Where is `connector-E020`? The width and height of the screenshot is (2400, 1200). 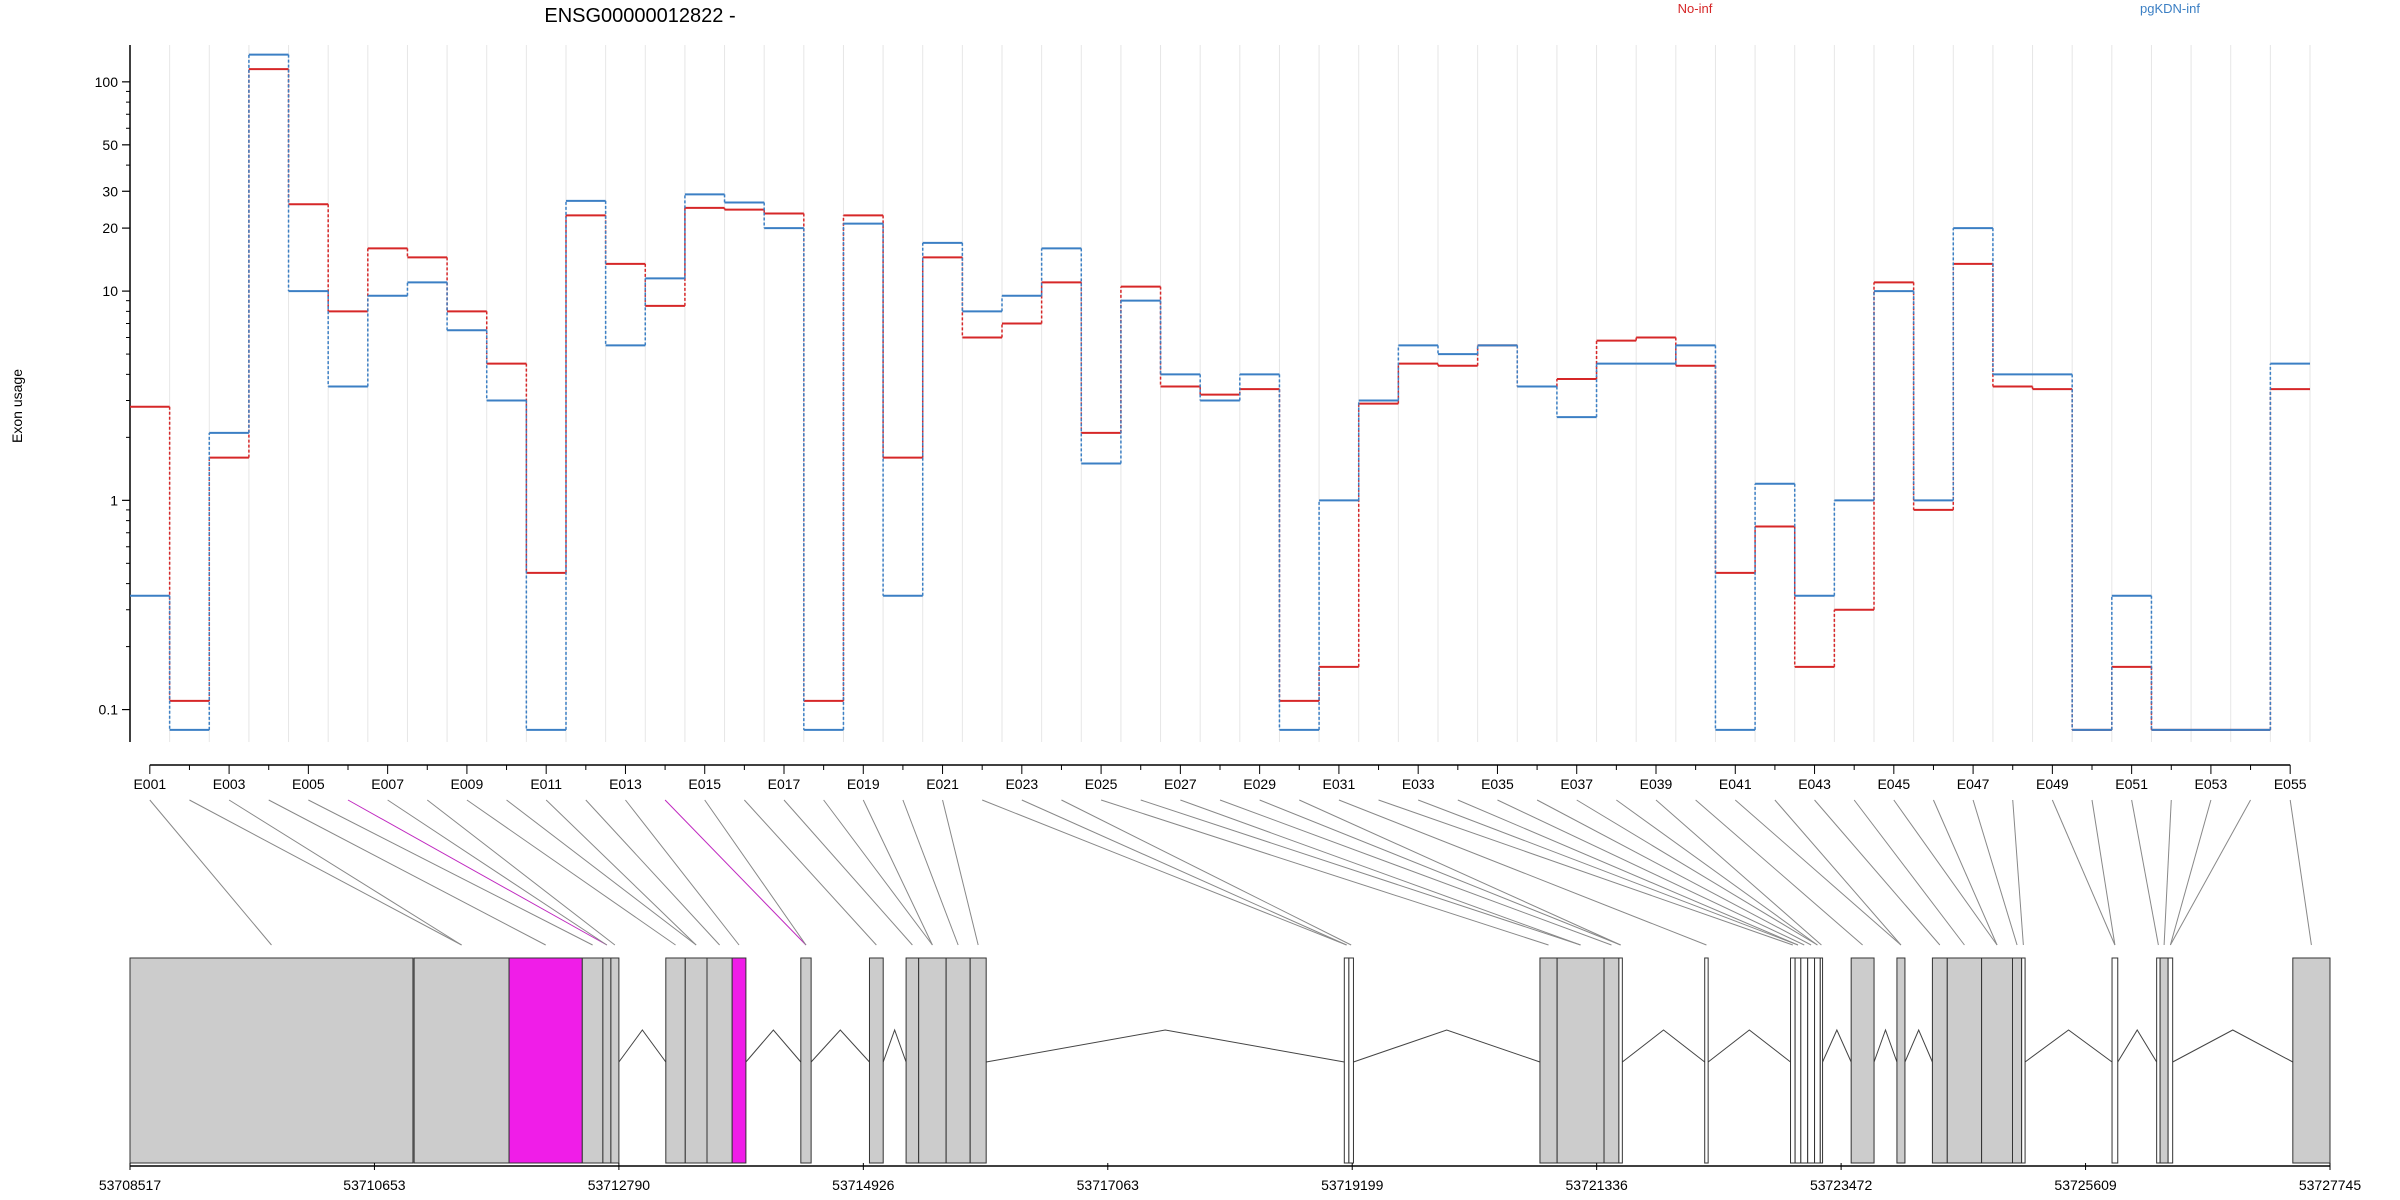
connector-E020 is located at coordinates (930, 872).